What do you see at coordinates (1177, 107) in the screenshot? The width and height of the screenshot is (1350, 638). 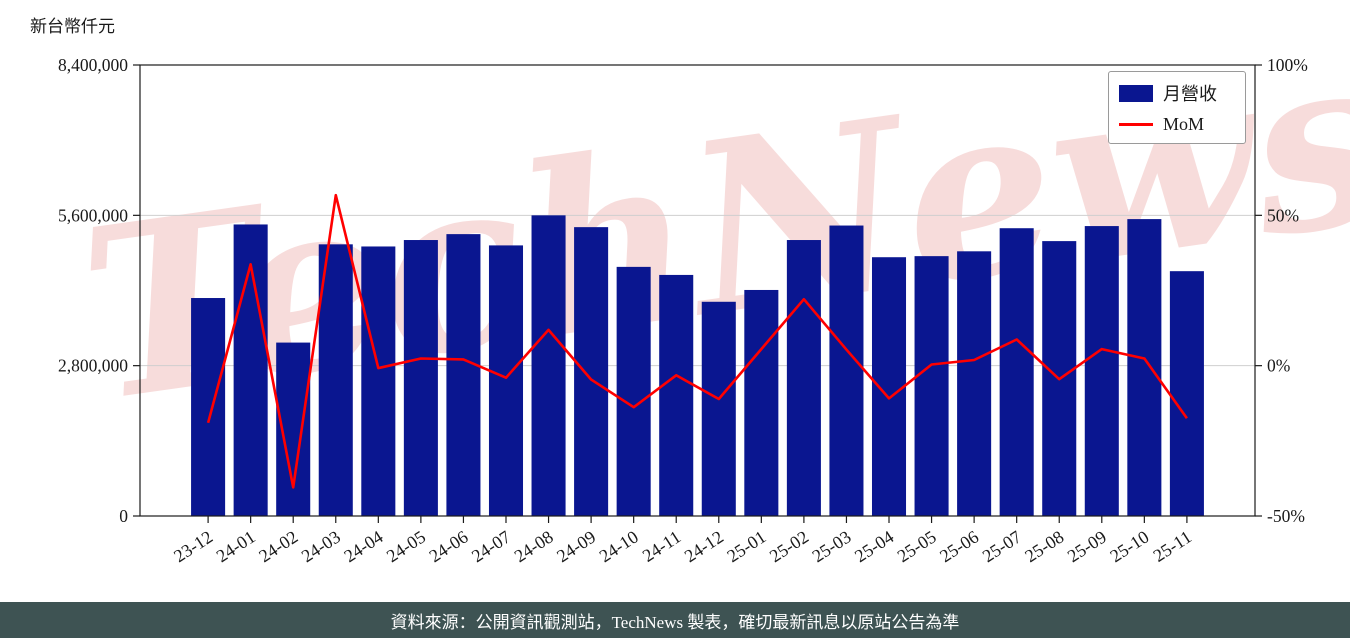 I see `chart-legend: 月營收 MoM` at bounding box center [1177, 107].